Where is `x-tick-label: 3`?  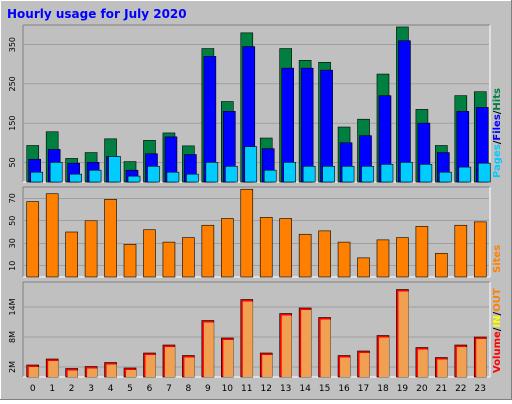
x-tick-label: 3 is located at coordinates (91, 389).